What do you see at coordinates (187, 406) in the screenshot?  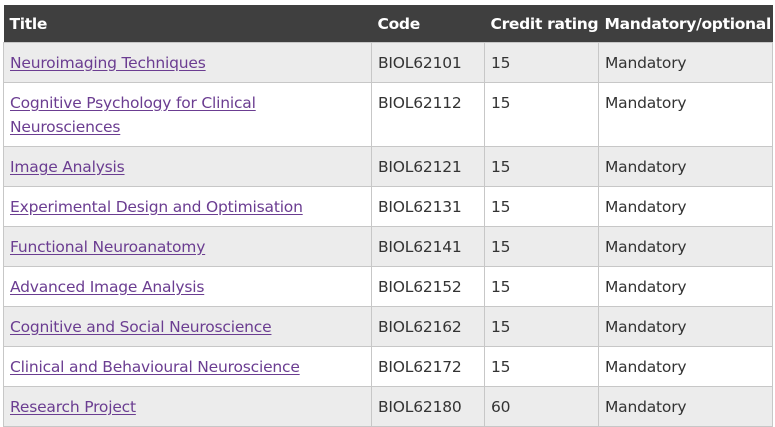 I see `title-cell: Research Project` at bounding box center [187, 406].